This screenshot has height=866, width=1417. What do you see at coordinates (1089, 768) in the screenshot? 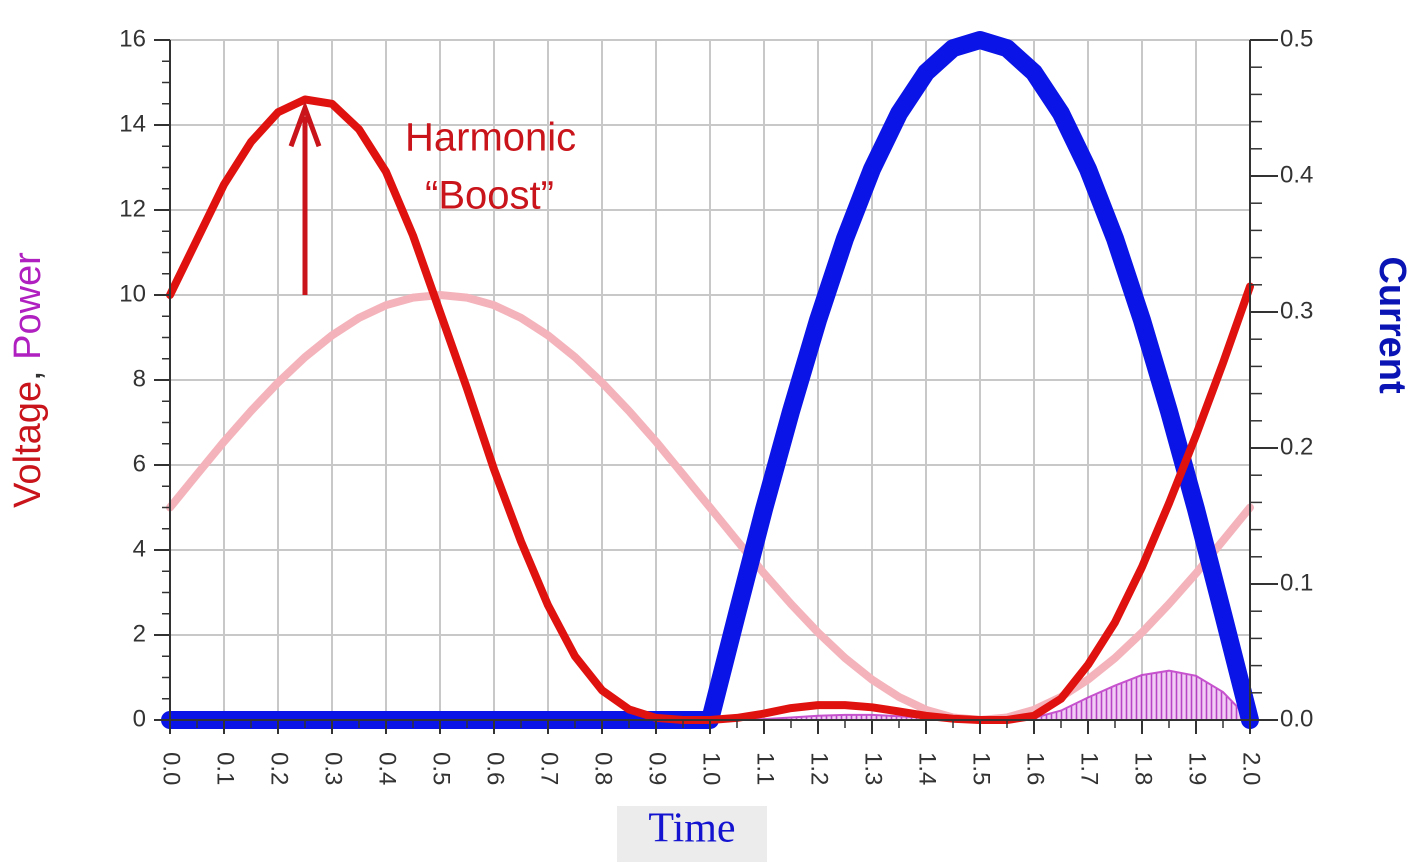
I see `x-tick-label: 1.7` at bounding box center [1089, 768].